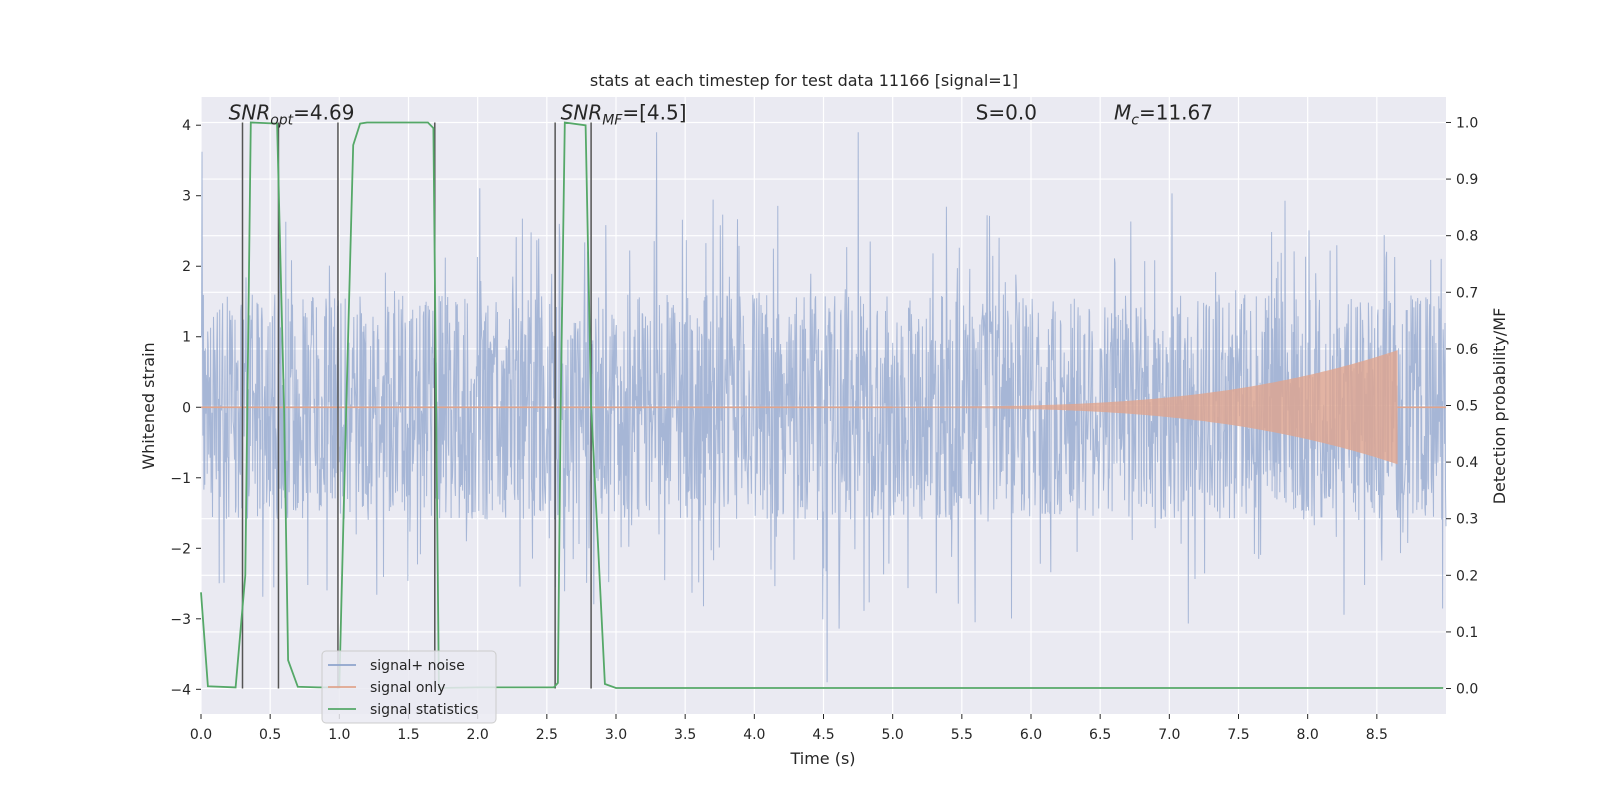 The image size is (1600, 800). I want to click on x-tick-label: 4.5, so click(823, 735).